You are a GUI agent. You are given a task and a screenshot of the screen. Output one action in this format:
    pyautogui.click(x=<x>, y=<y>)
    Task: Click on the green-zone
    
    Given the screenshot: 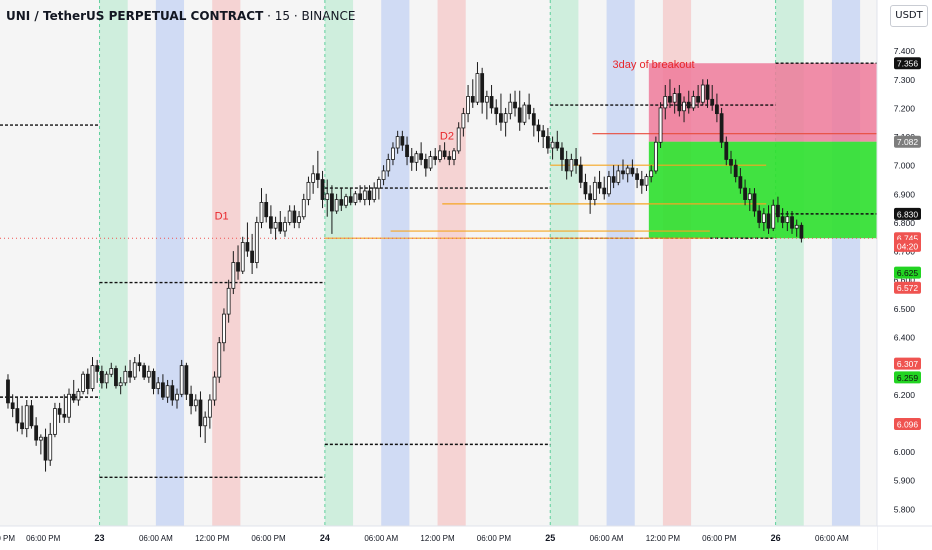 What is the action you would take?
    pyautogui.click(x=762, y=190)
    